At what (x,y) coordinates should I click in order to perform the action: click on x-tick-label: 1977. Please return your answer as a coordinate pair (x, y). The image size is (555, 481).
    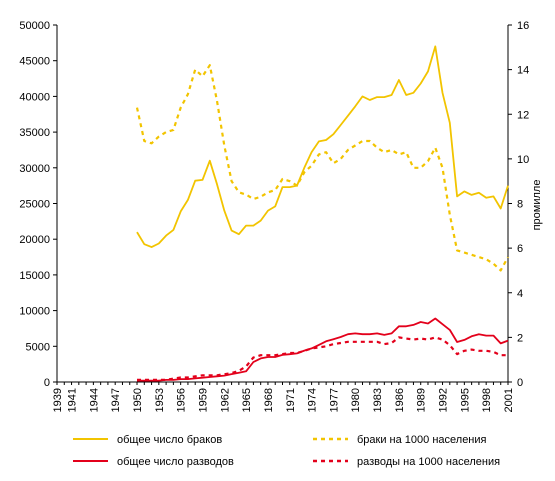
    Looking at the image, I should click on (334, 400).